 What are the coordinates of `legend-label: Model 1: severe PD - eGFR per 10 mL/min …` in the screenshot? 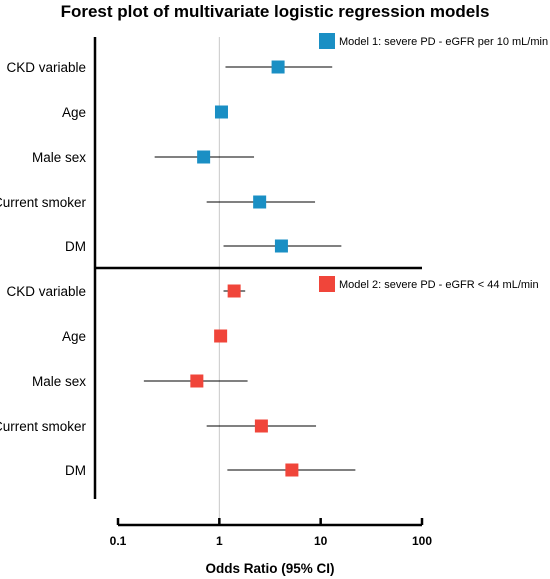 It's located at (444, 42).